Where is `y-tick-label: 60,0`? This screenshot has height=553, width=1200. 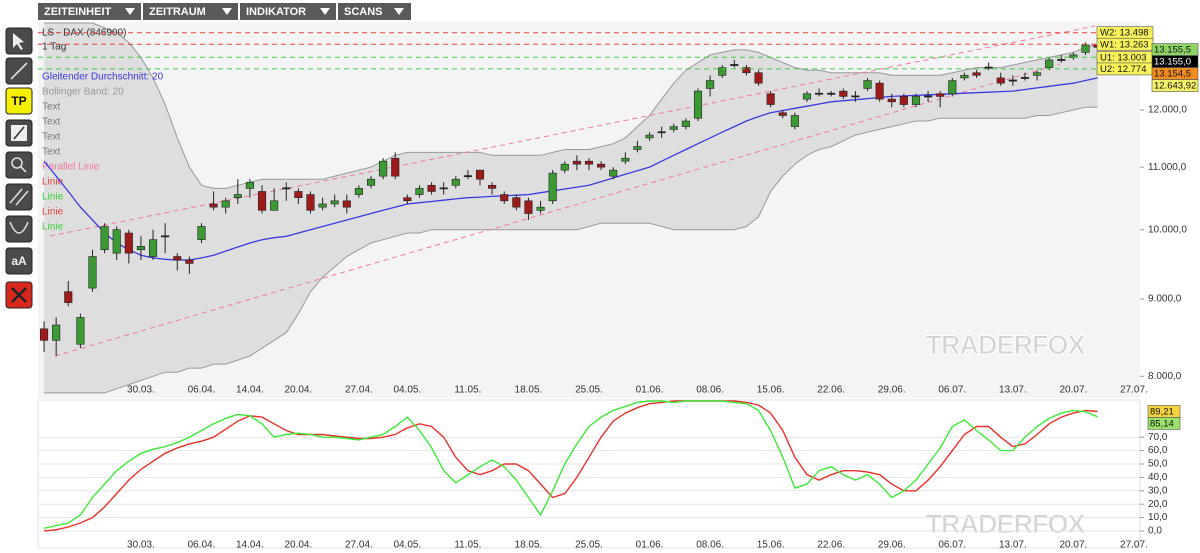 y-tick-label: 60,0 is located at coordinates (1158, 450).